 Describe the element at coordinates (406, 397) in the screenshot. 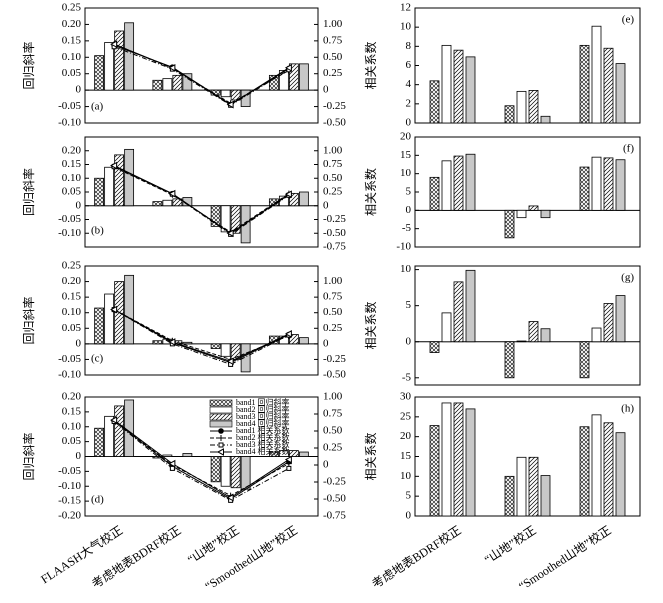

I see `y-tick-label: 30` at that location.